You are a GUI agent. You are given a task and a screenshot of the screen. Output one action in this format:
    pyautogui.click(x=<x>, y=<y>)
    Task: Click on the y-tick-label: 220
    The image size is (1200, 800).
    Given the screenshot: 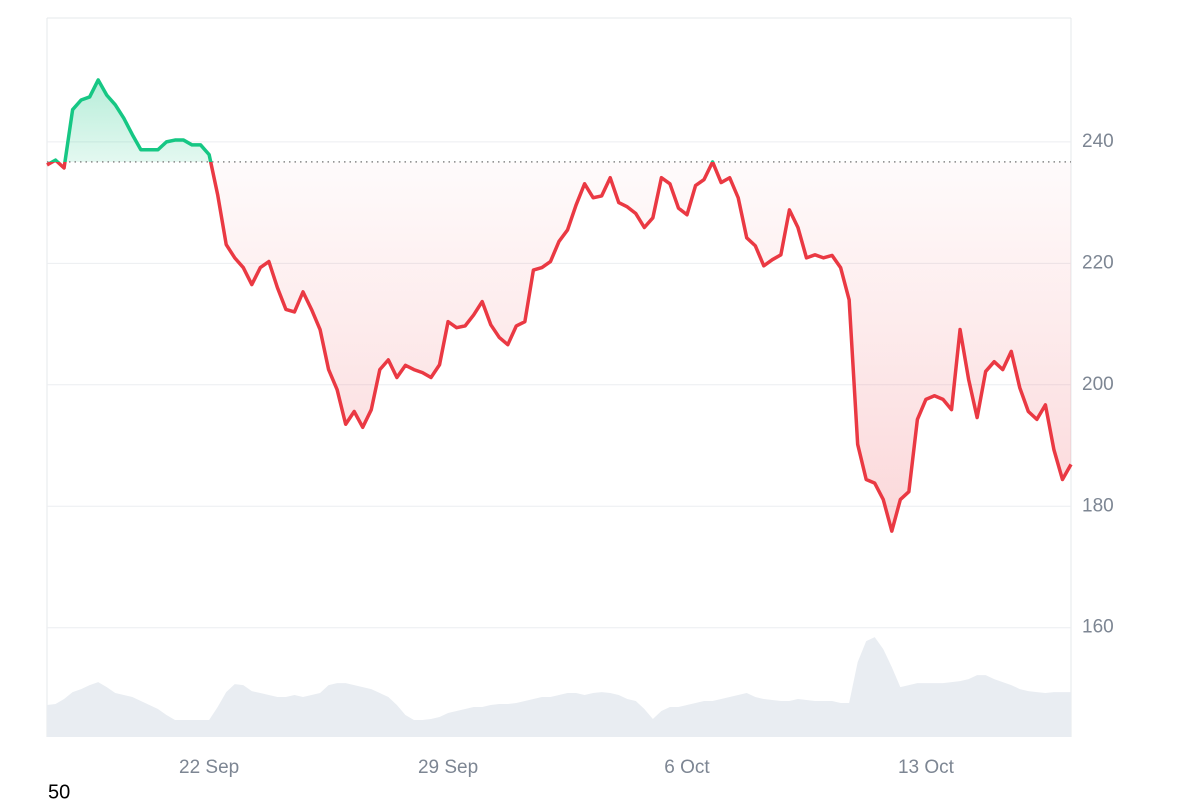 What is the action you would take?
    pyautogui.click(x=1098, y=262)
    